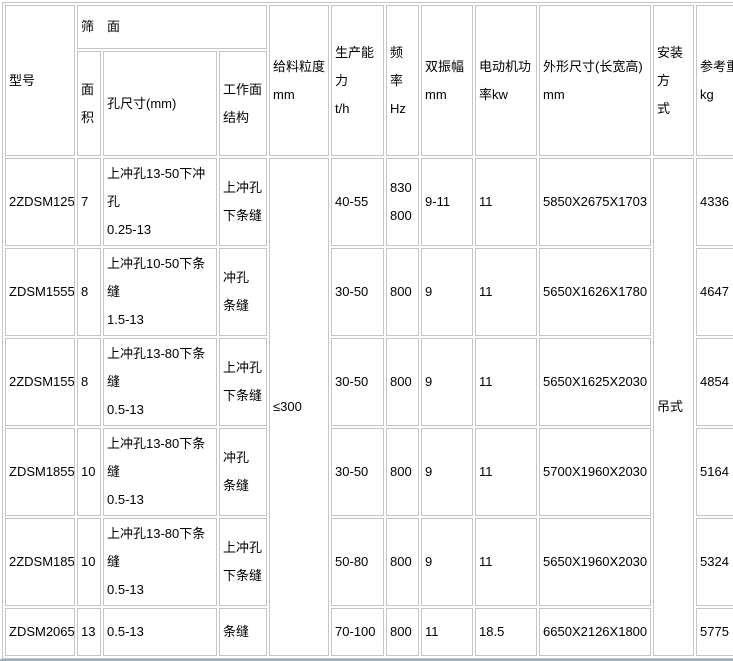 Image resolution: width=733 pixels, height=661 pixels. What do you see at coordinates (89, 103) in the screenshot?
I see `column-header-area: 面 积` at bounding box center [89, 103].